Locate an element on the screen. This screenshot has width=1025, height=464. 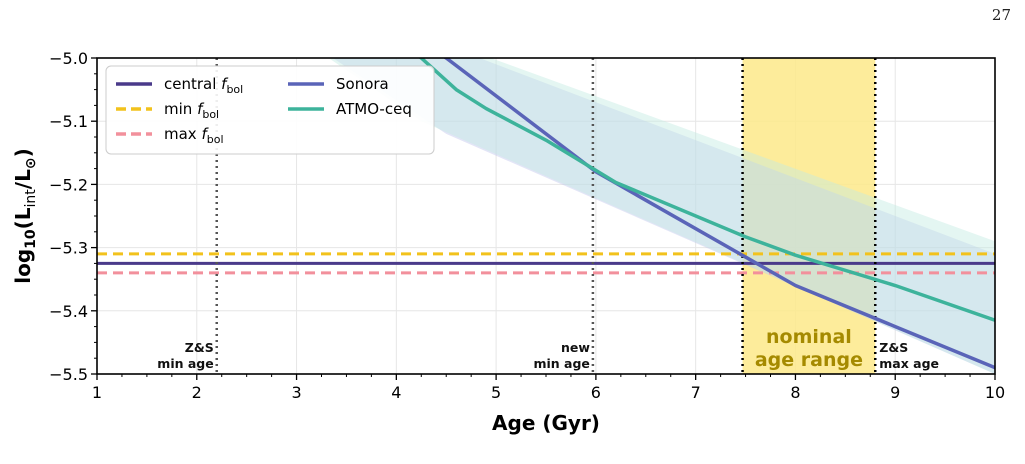
legend-label-text: ATMO-ceq is located at coordinates (374, 109).